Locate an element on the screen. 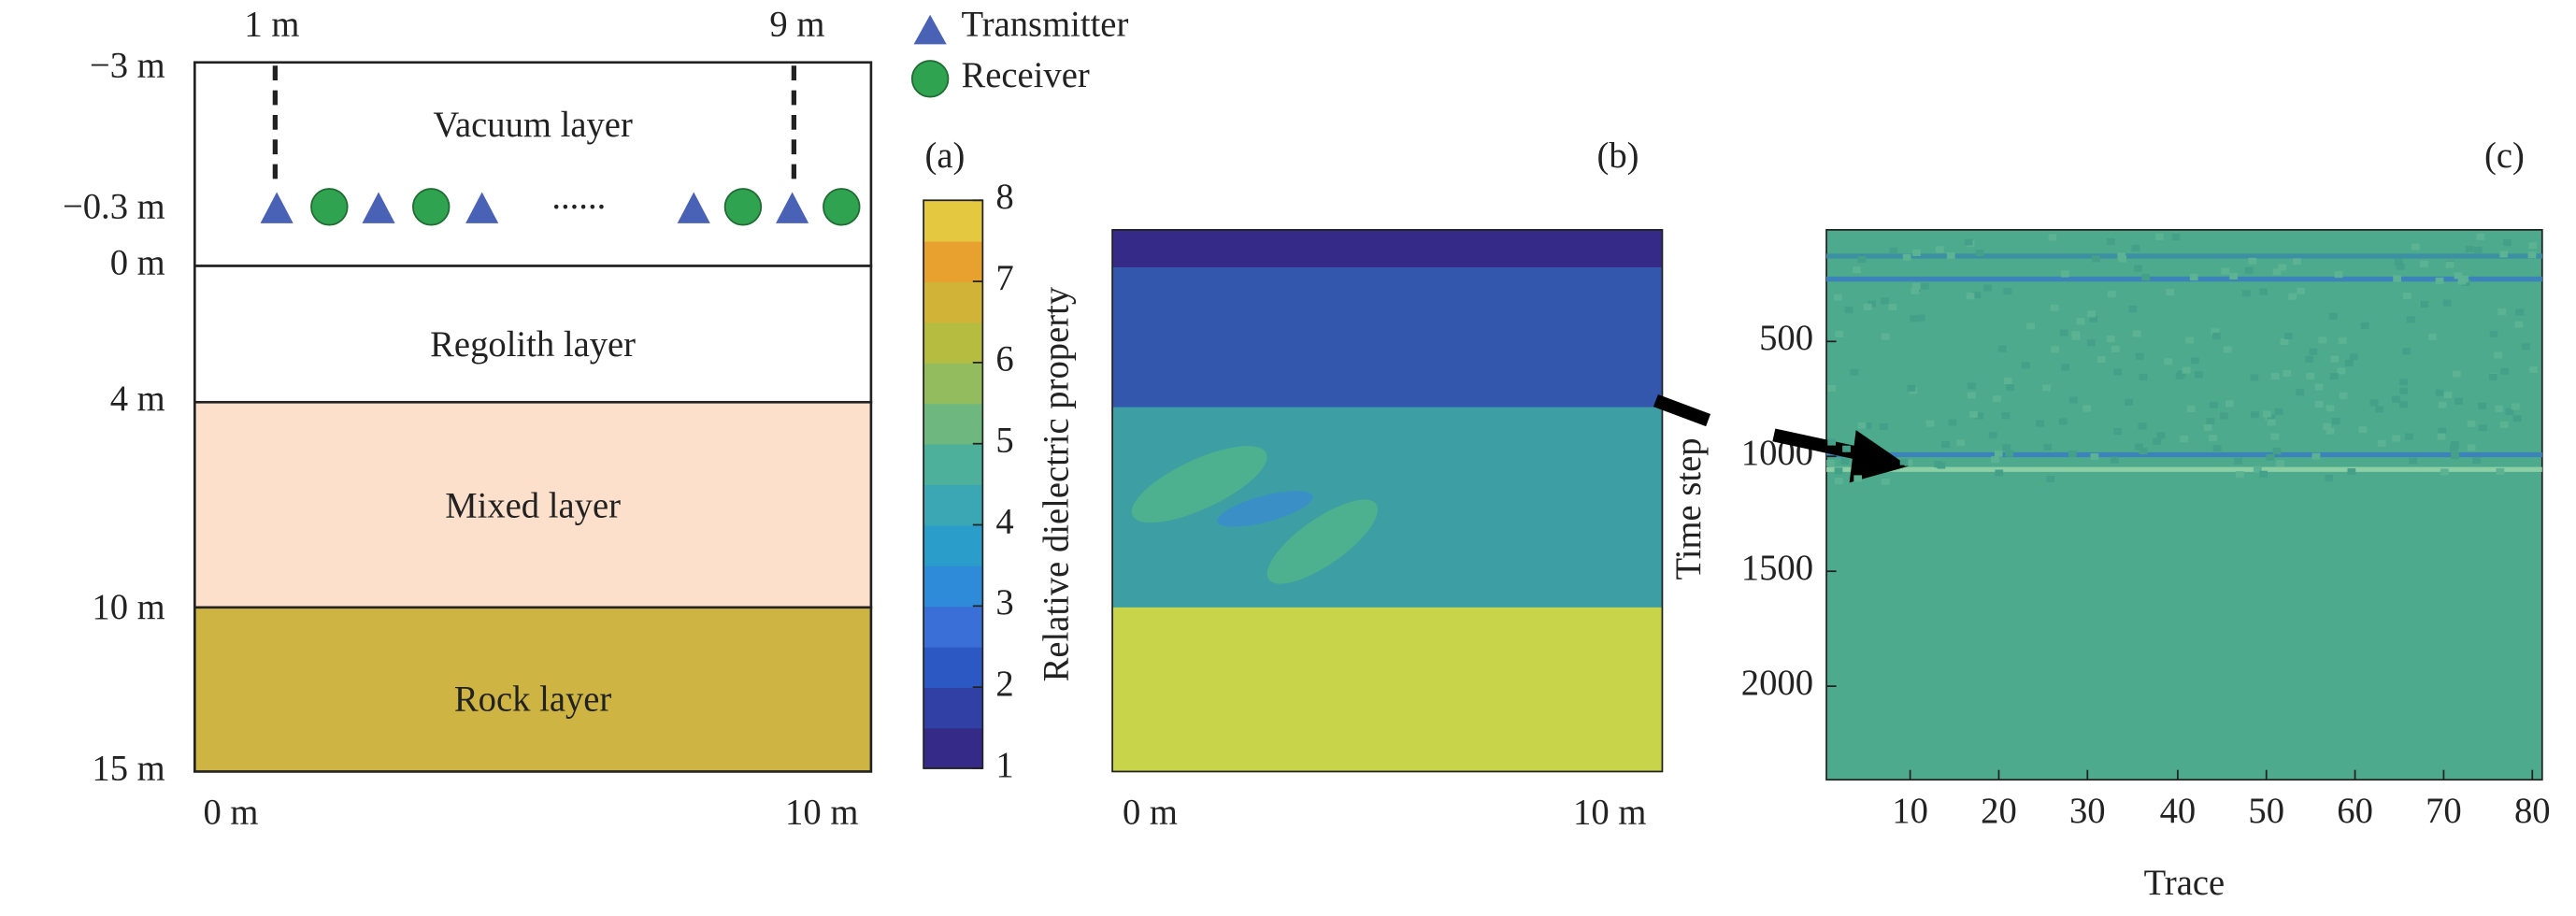 The image size is (2576, 916). label: 20 is located at coordinates (1999, 811).